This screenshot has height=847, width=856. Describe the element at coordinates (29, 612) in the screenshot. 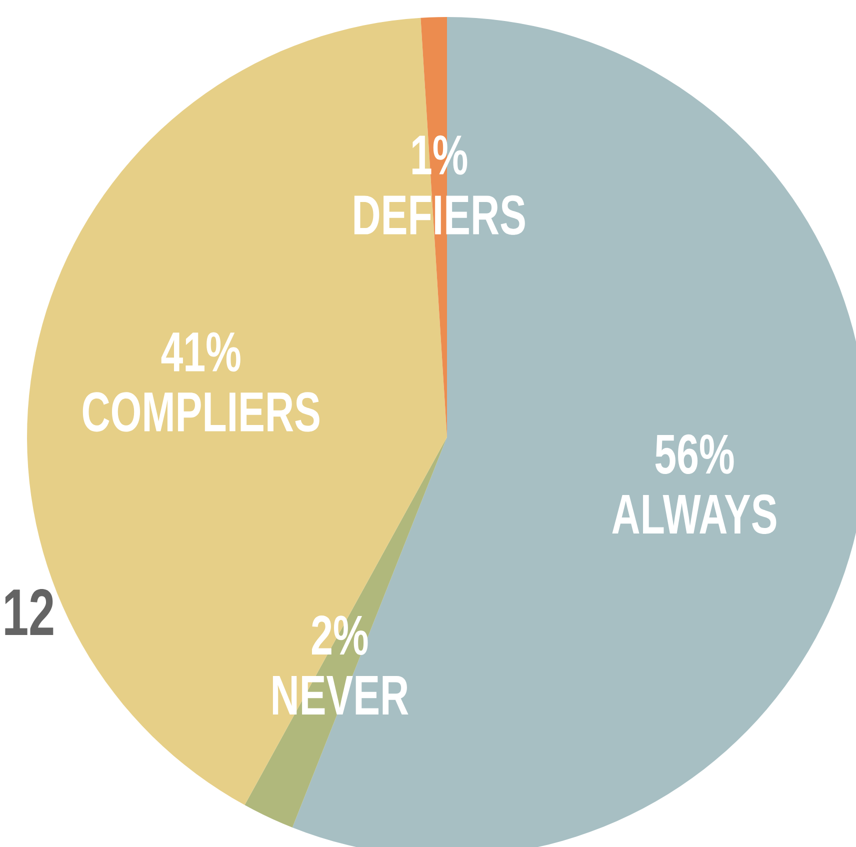

I see `text: 12` at that location.